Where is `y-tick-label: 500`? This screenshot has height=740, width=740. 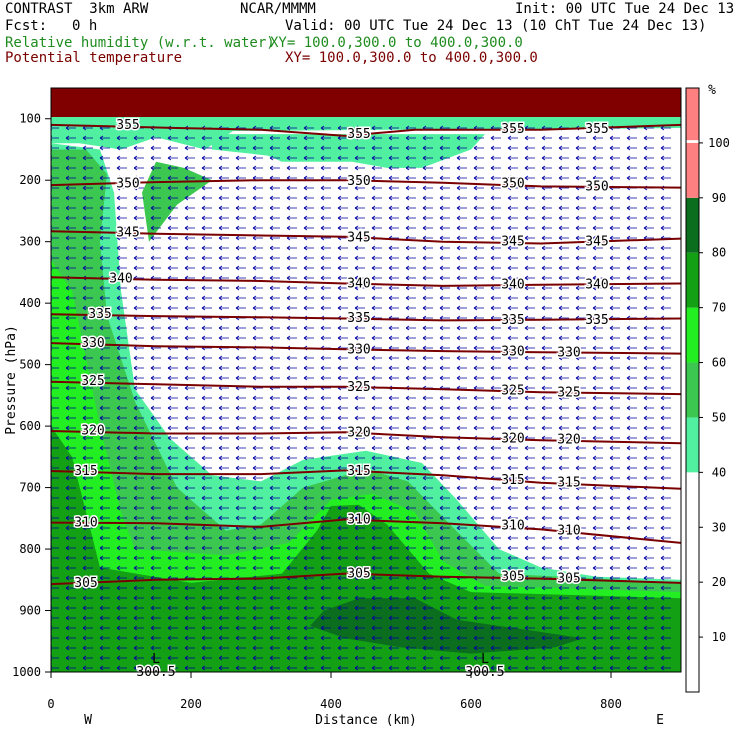 y-tick-label: 500 is located at coordinates (30, 365).